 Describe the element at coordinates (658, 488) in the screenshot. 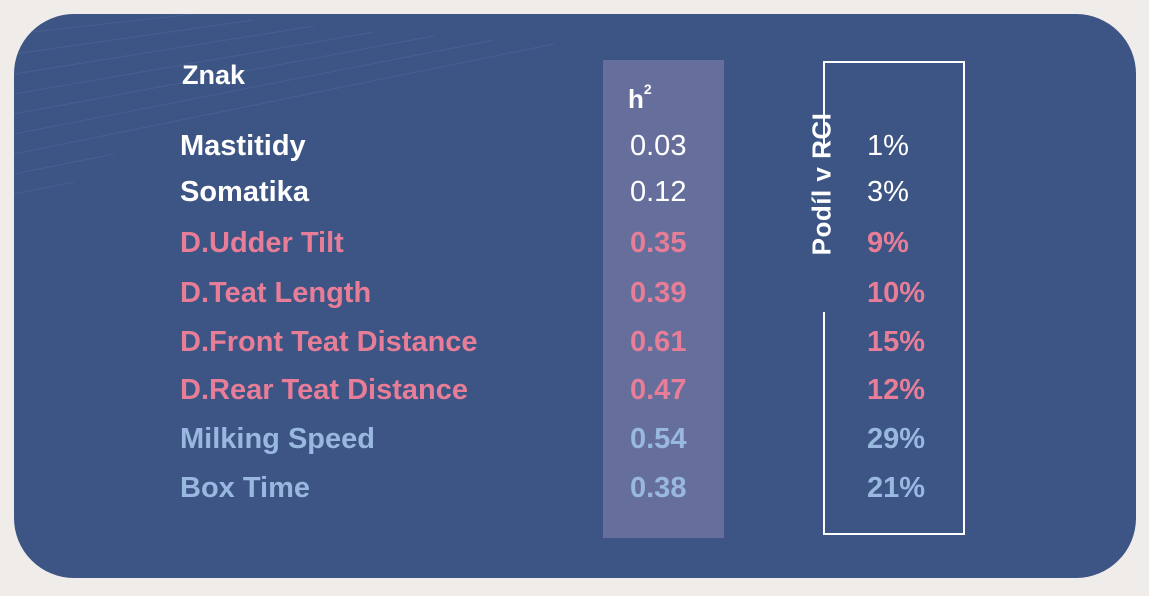

I see `h2-value: 0.38` at that location.